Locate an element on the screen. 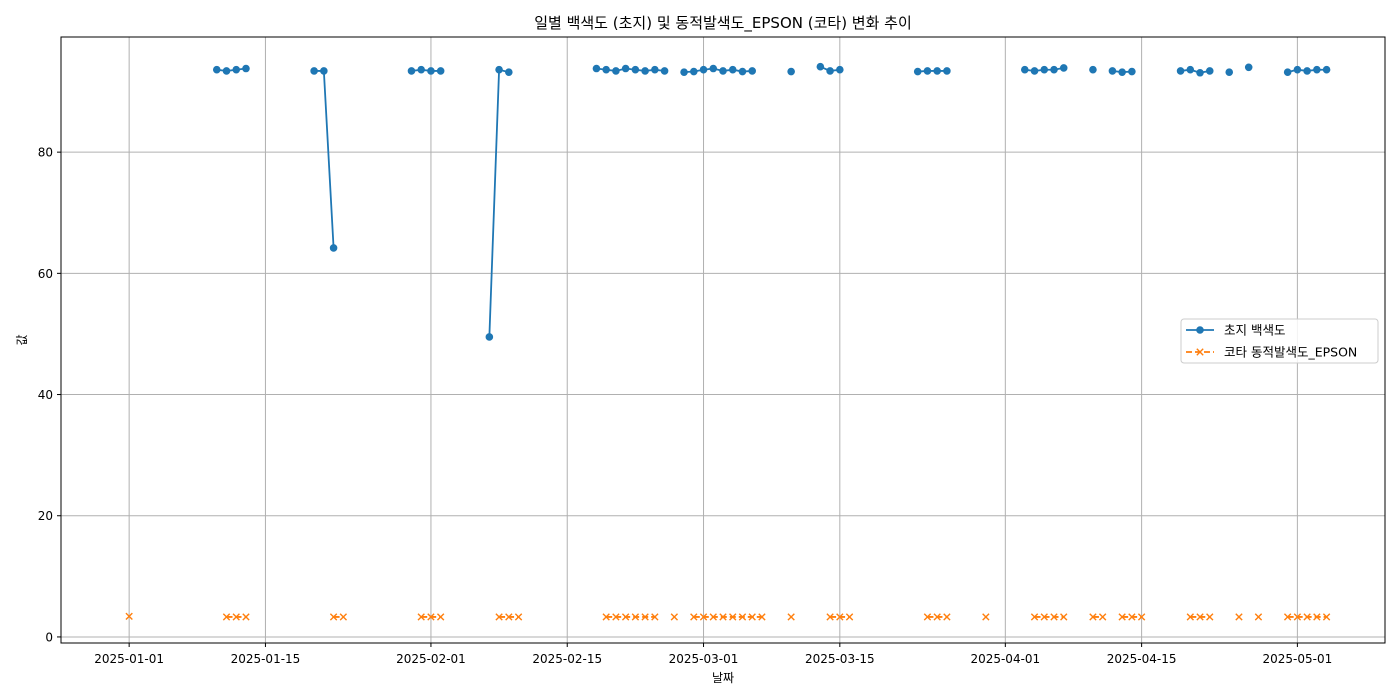 This screenshot has height=700, width=1400. y-tick-label: 80 is located at coordinates (45, 153).